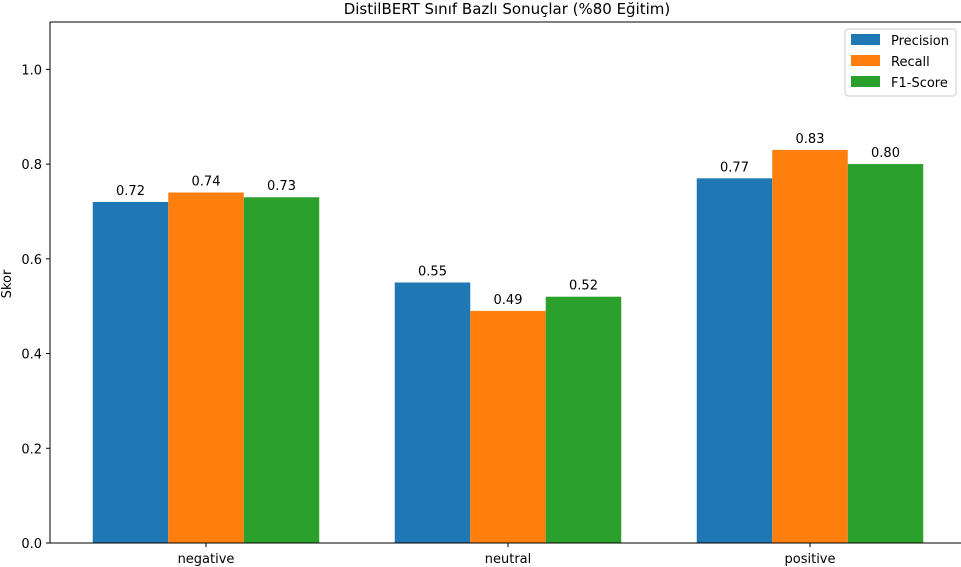 The image size is (961, 567). What do you see at coordinates (31, 544) in the screenshot?
I see `y-tick-label: 0.0` at bounding box center [31, 544].